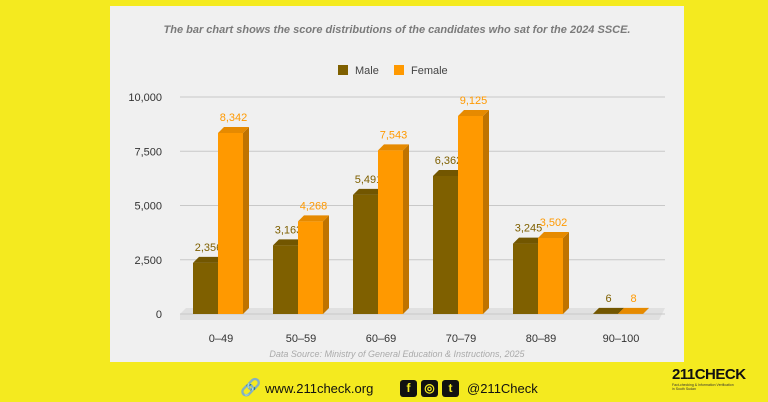  Describe the element at coordinates (234, 118) in the screenshot. I see `data-label-female: 8,342` at that location.